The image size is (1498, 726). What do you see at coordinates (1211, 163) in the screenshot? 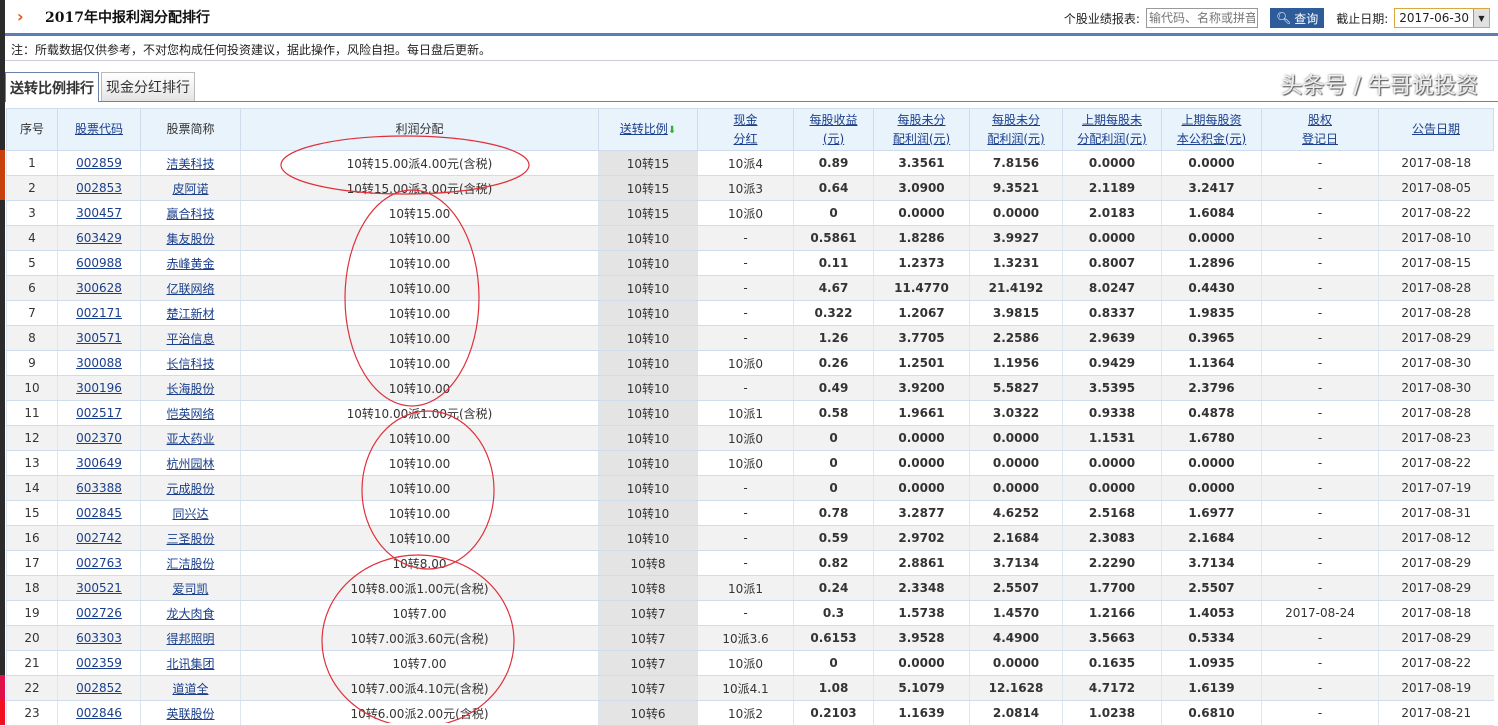
I see `cell: 0.0000` at bounding box center [1211, 163].